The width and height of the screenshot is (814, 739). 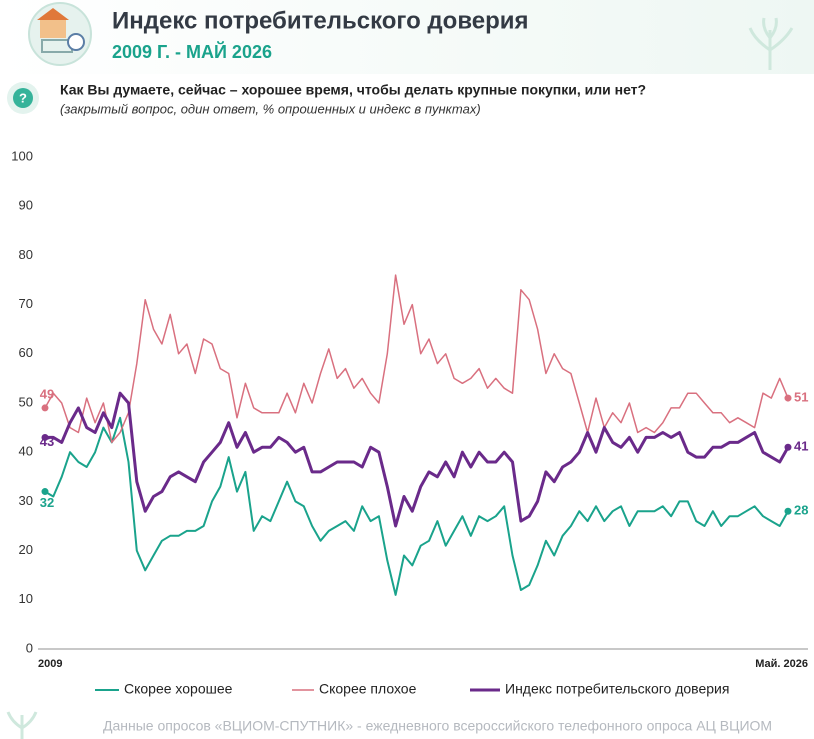 I want to click on y-tick-label: 0, so click(x=29, y=647).